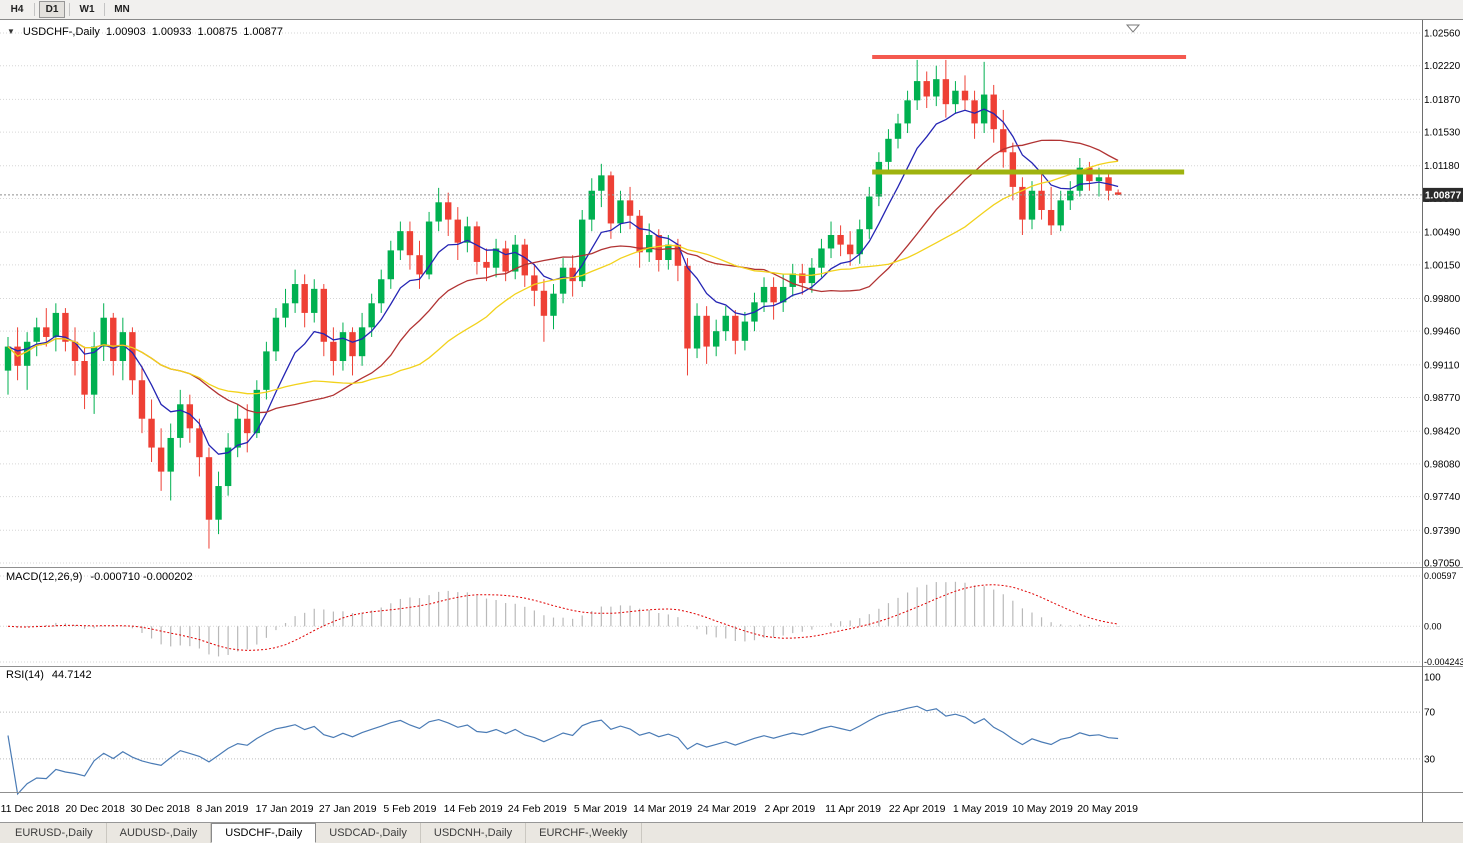  Describe the element at coordinates (368, 833) in the screenshot. I see `tab-usdcad-daily: USDCAD-,Daily` at that location.